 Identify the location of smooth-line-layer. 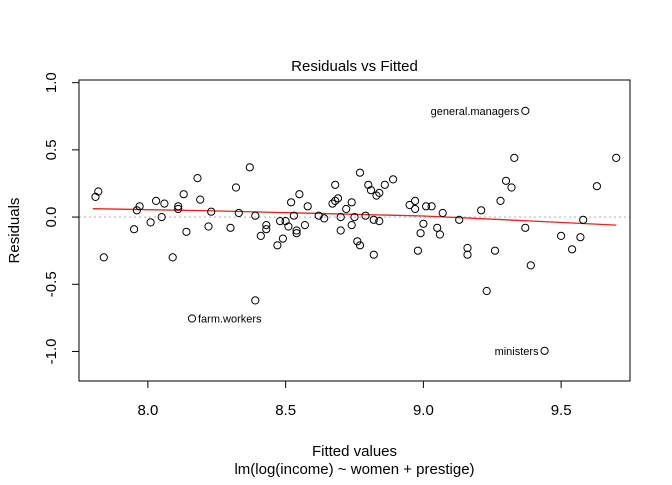
(354, 217).